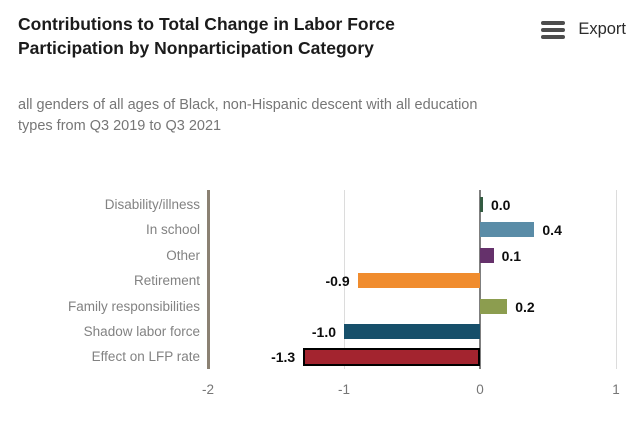 Image resolution: width=640 pixels, height=443 pixels. Describe the element at coordinates (208, 279) in the screenshot. I see `y-axis-line` at that location.